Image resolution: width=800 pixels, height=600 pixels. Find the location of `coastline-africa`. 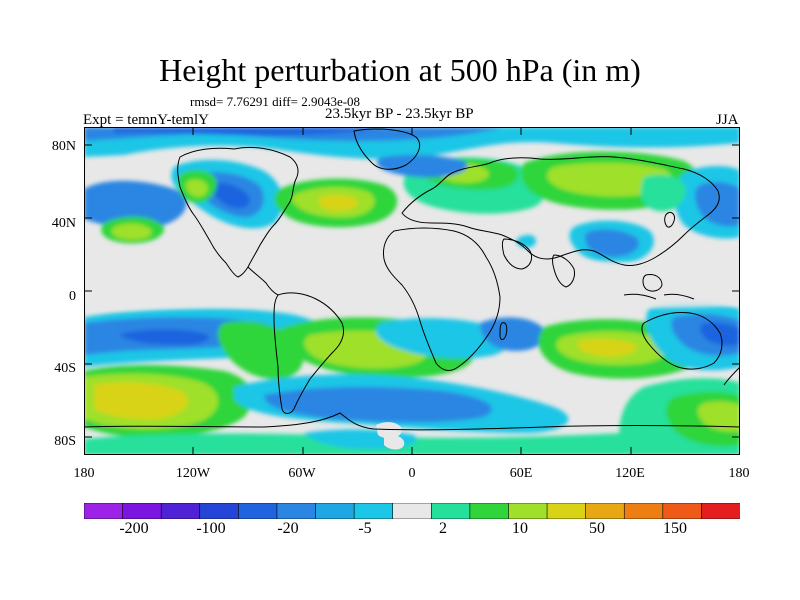

coastline-africa is located at coordinates (442, 299).